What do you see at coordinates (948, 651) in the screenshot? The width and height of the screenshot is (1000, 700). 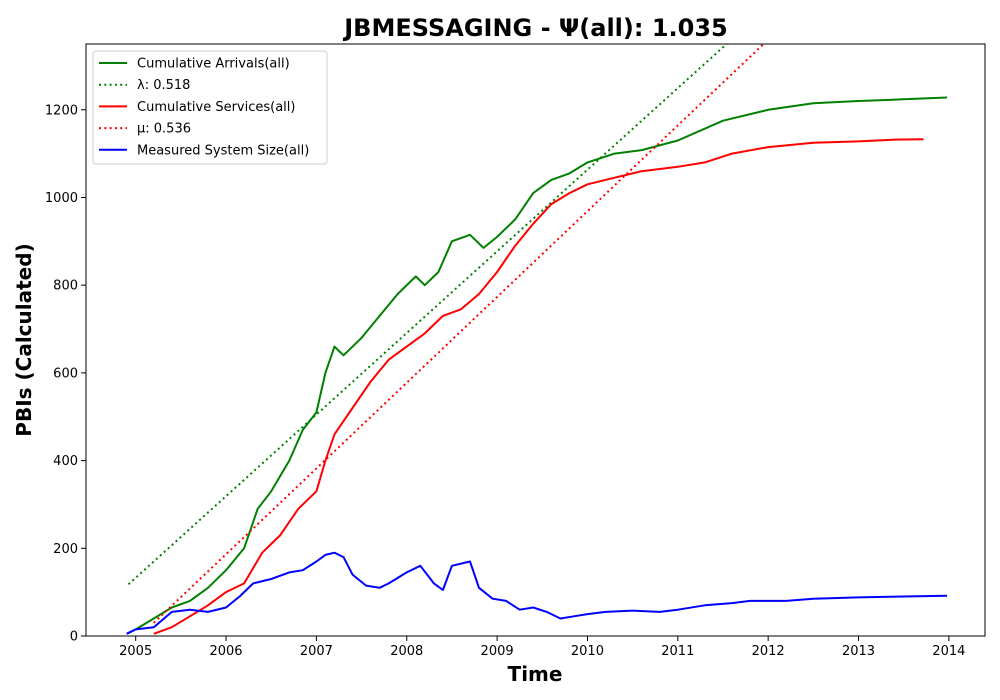 I see `x-tick-label: 2014` at bounding box center [948, 651].